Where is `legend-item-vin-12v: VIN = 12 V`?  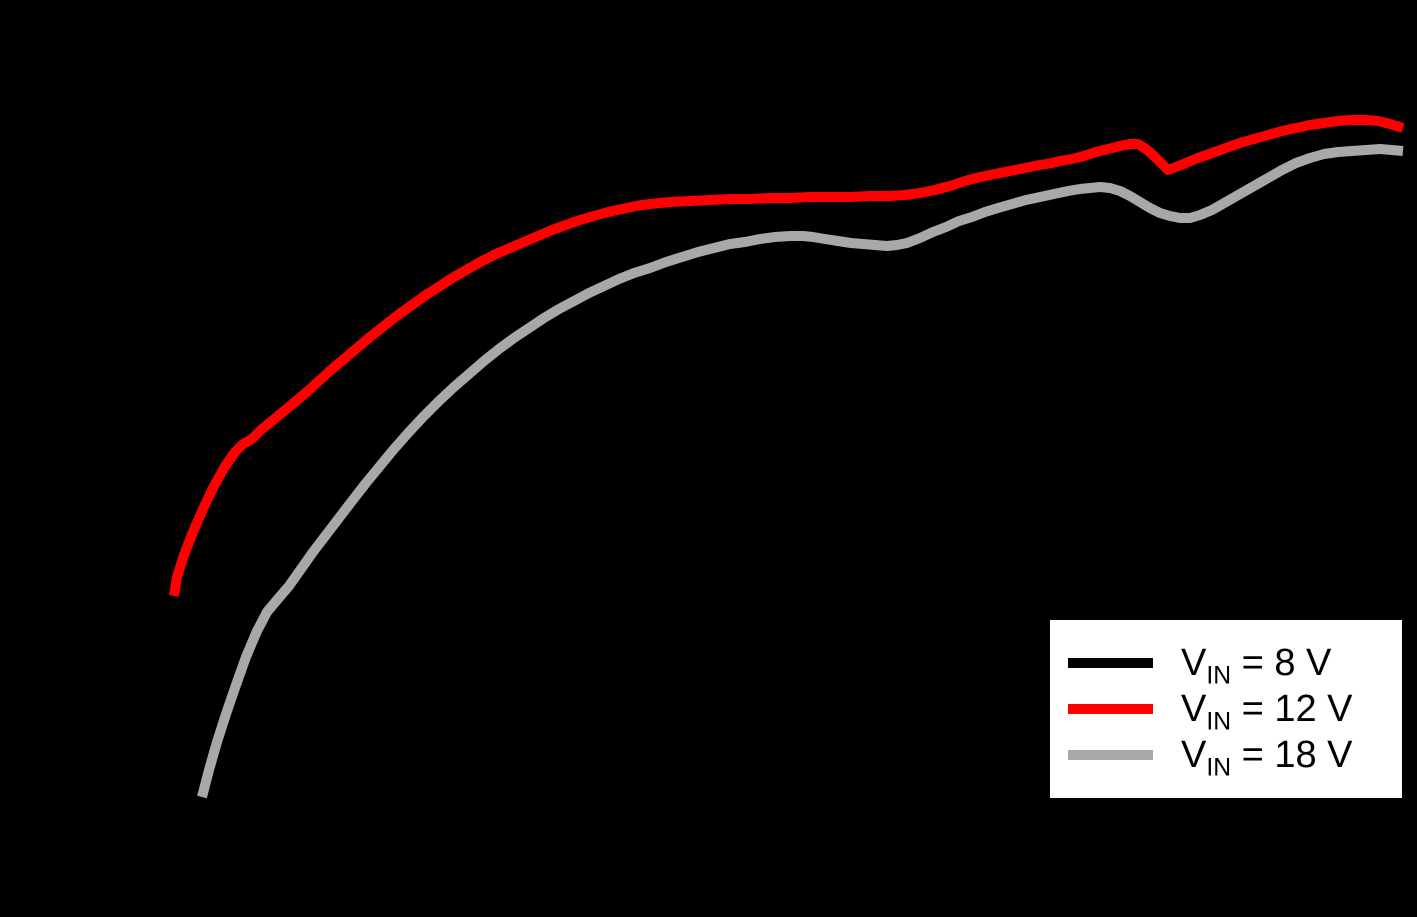 legend-item-vin-12v: VIN = 12 V is located at coordinates (1235, 711).